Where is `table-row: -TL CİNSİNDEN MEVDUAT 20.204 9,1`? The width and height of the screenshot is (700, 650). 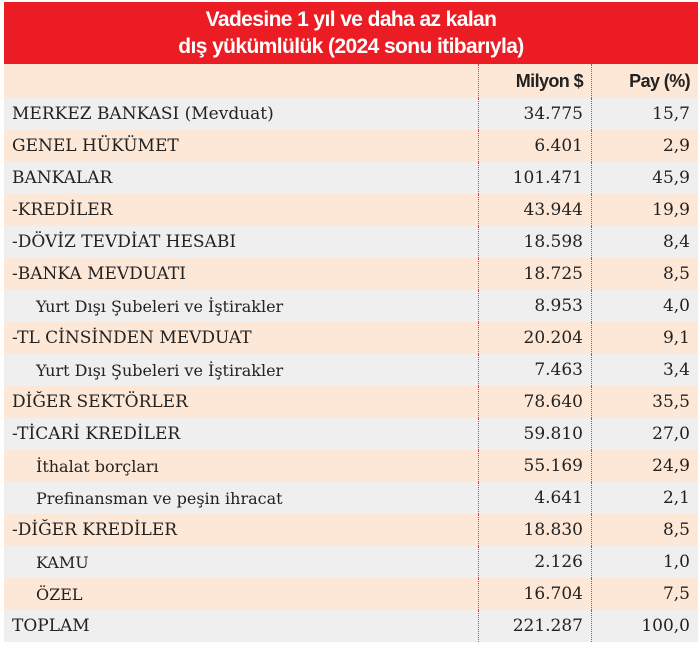
table-row: -TL CİNSİNDEN MEVDUAT 20.204 9,1 is located at coordinates (351, 338).